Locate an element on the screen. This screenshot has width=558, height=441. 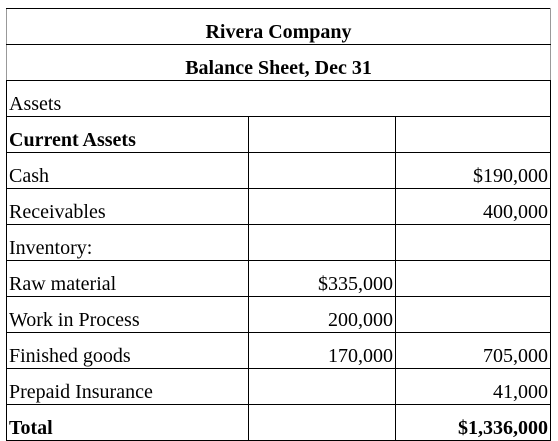
table-row: Inventory: is located at coordinates (279, 242).